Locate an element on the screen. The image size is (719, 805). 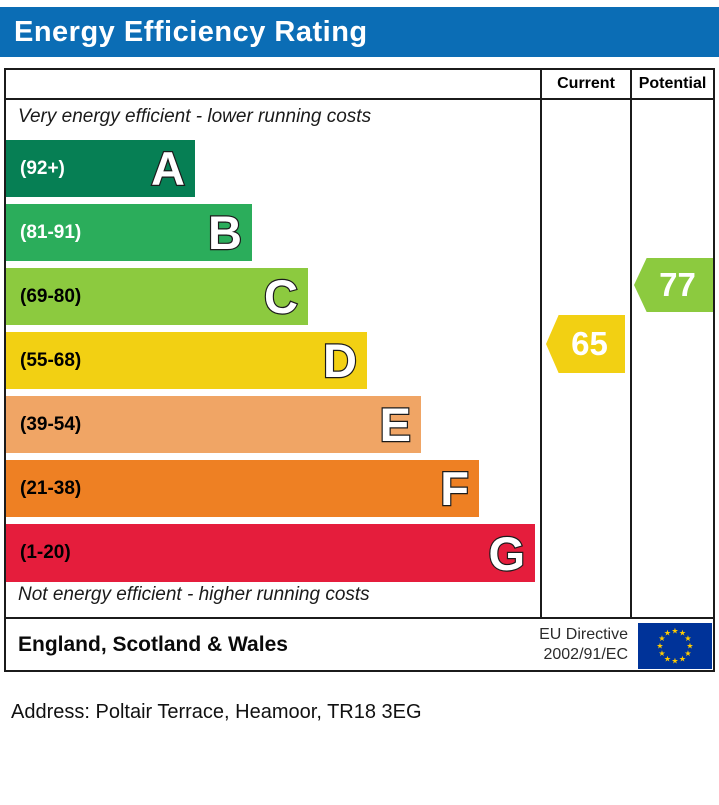
current-rating-marker: 65 is located at coordinates (585, 344).